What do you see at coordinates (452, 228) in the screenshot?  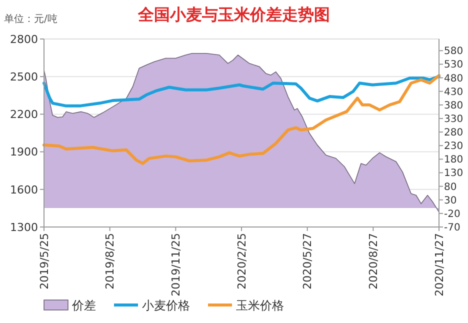 I see `y2-tick-label: -70` at bounding box center [452, 228].